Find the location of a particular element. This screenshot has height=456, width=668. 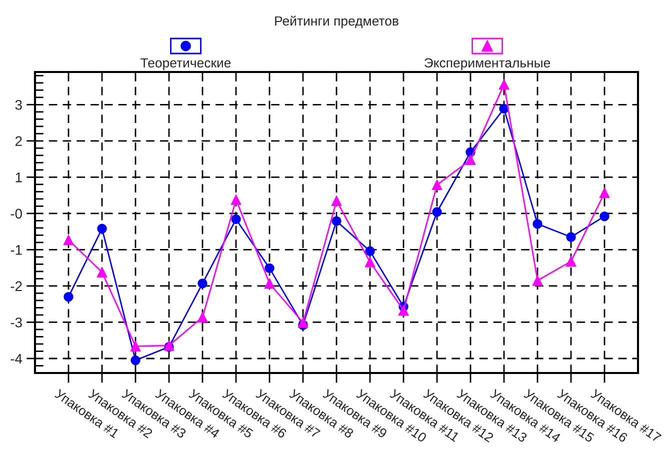

y-tick-label: -0 is located at coordinates (16, 213).